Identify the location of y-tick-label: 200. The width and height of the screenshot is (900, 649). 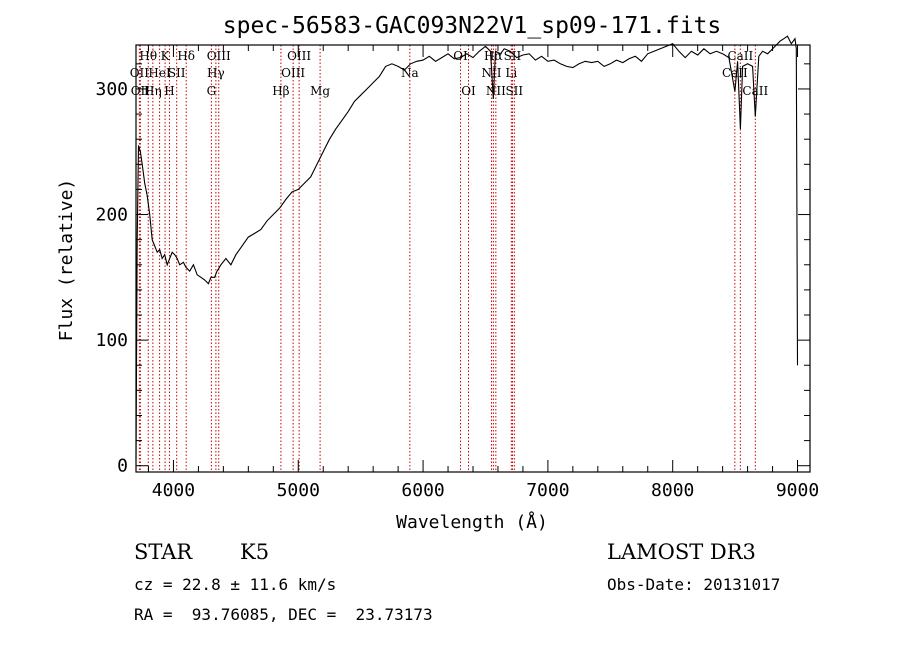
(111, 215).